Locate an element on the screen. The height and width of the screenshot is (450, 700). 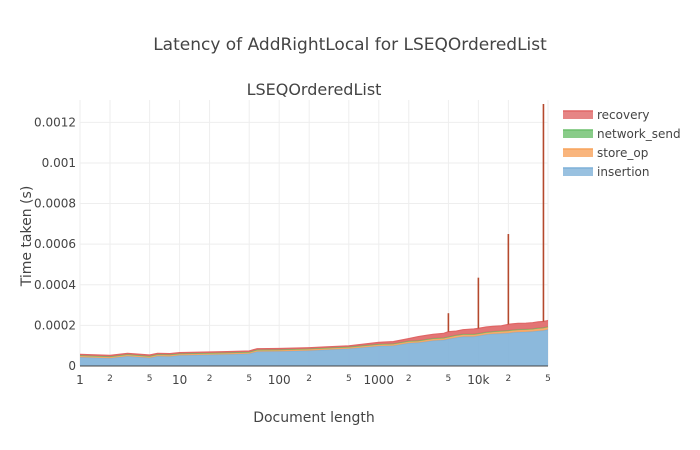
y-tick-label: 0.0012 is located at coordinates (55, 122).